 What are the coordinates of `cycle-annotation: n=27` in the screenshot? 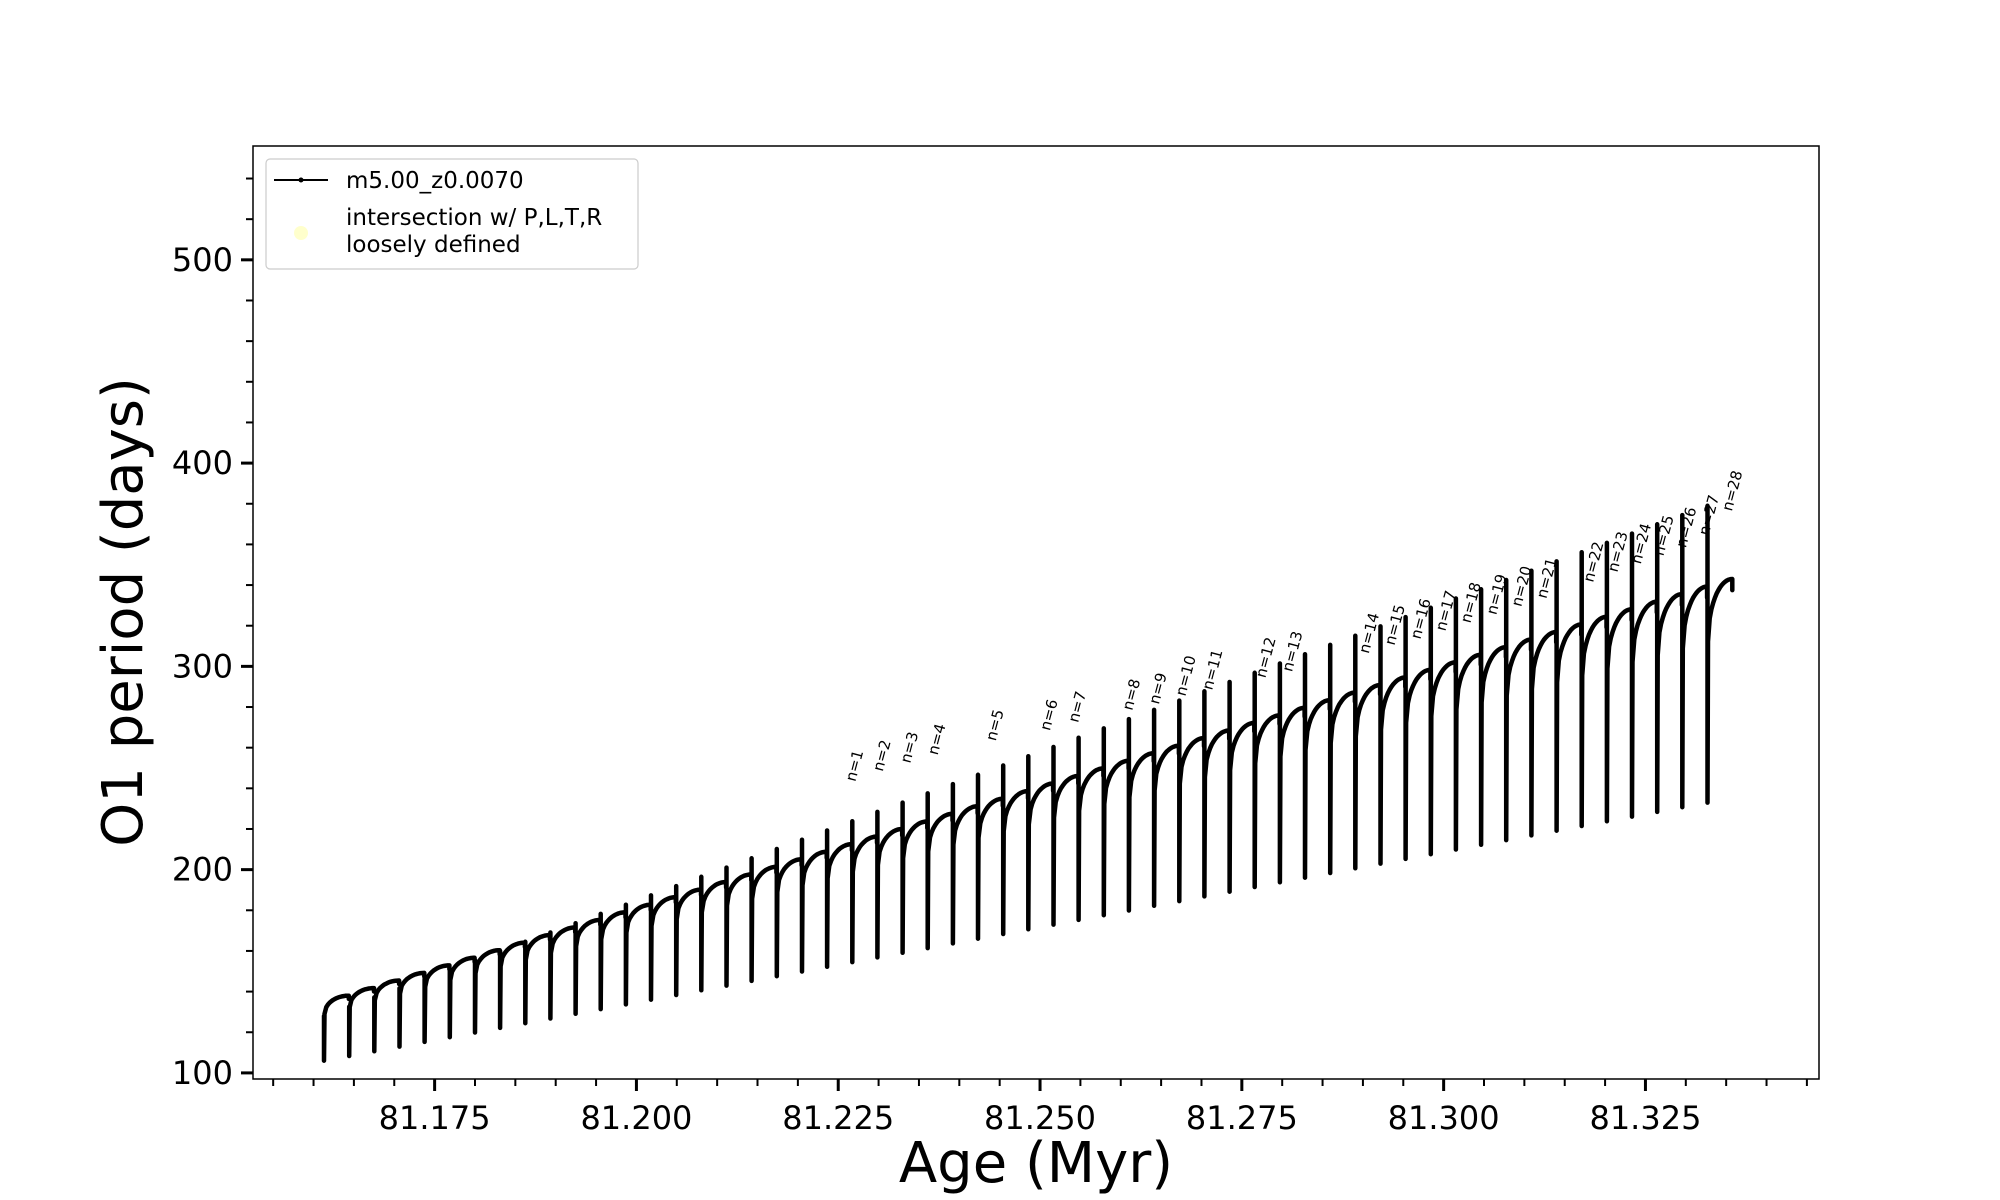 It's located at (1709, 515).